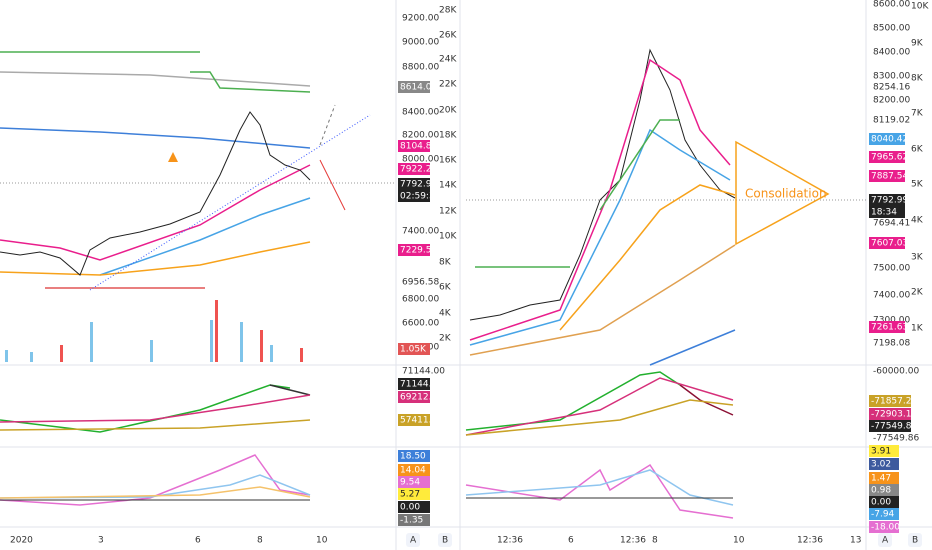 The image size is (932, 550). What do you see at coordinates (891, 296) in the screenshot?
I see `axis-label: 7400.00` at bounding box center [891, 296].